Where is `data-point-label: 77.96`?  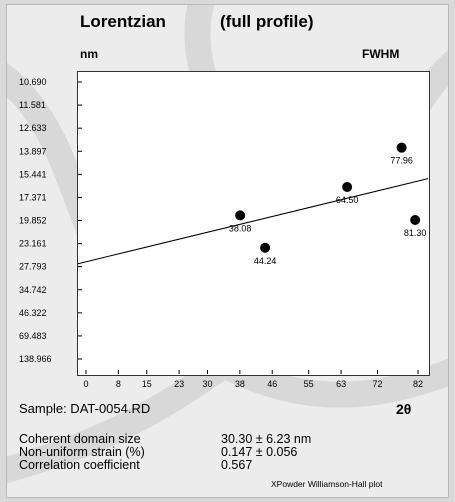
data-point-label: 77.96 is located at coordinates (401, 161).